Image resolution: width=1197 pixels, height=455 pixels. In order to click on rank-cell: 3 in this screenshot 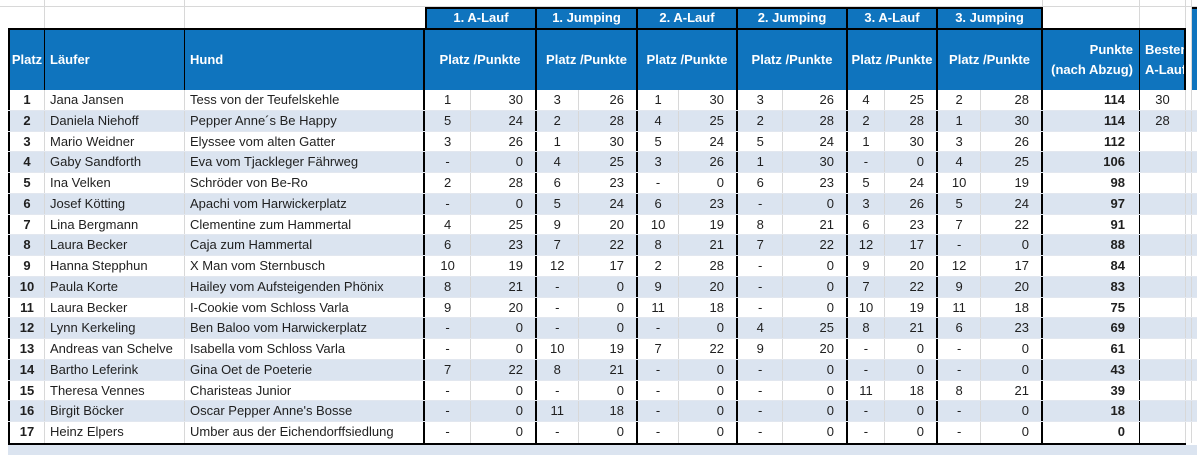, I will do `click(26, 141)`.